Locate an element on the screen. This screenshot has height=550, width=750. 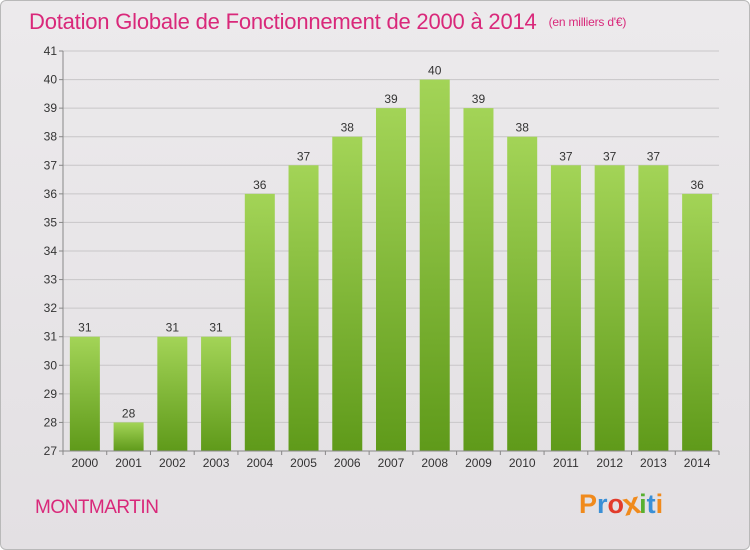
x-tick-label-2013: 2013 is located at coordinates (653, 463).